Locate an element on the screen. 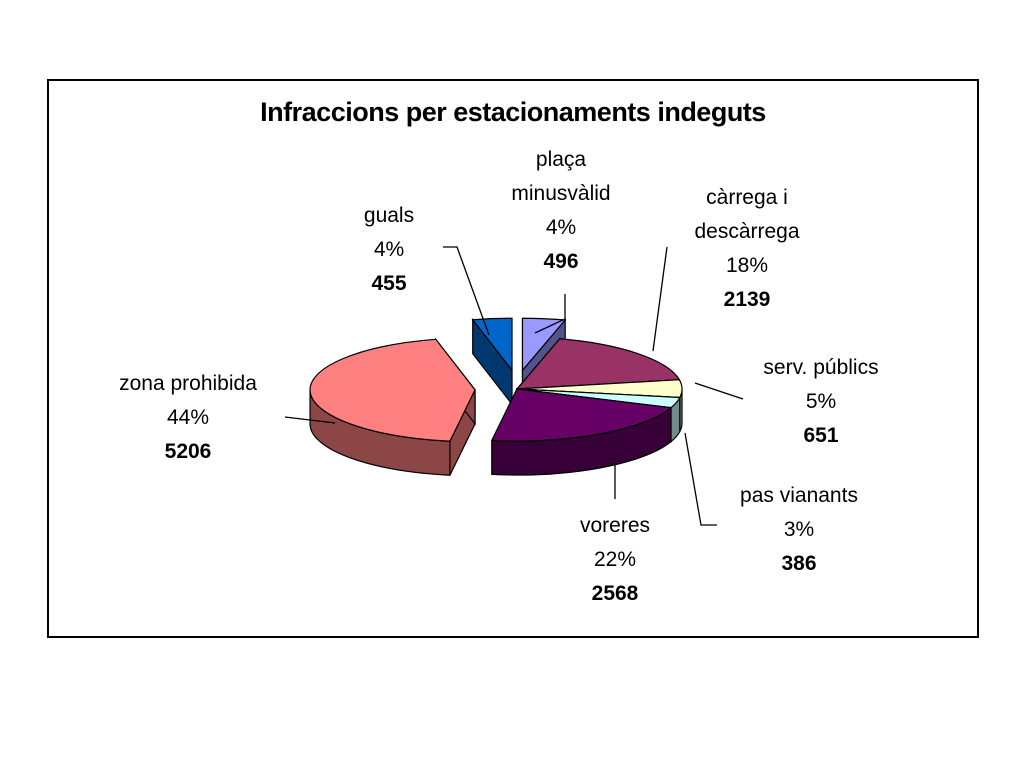  slice-label-text: plaça is located at coordinates (561, 159).